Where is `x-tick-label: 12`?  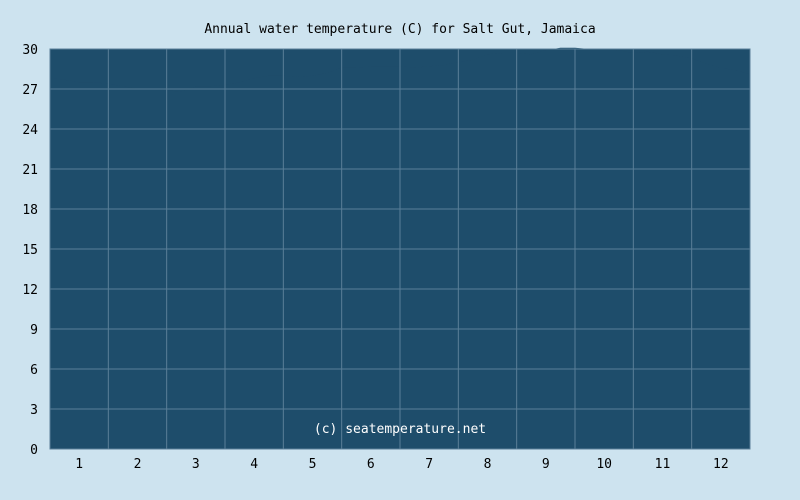
x-tick-label: 12 is located at coordinates (721, 464).